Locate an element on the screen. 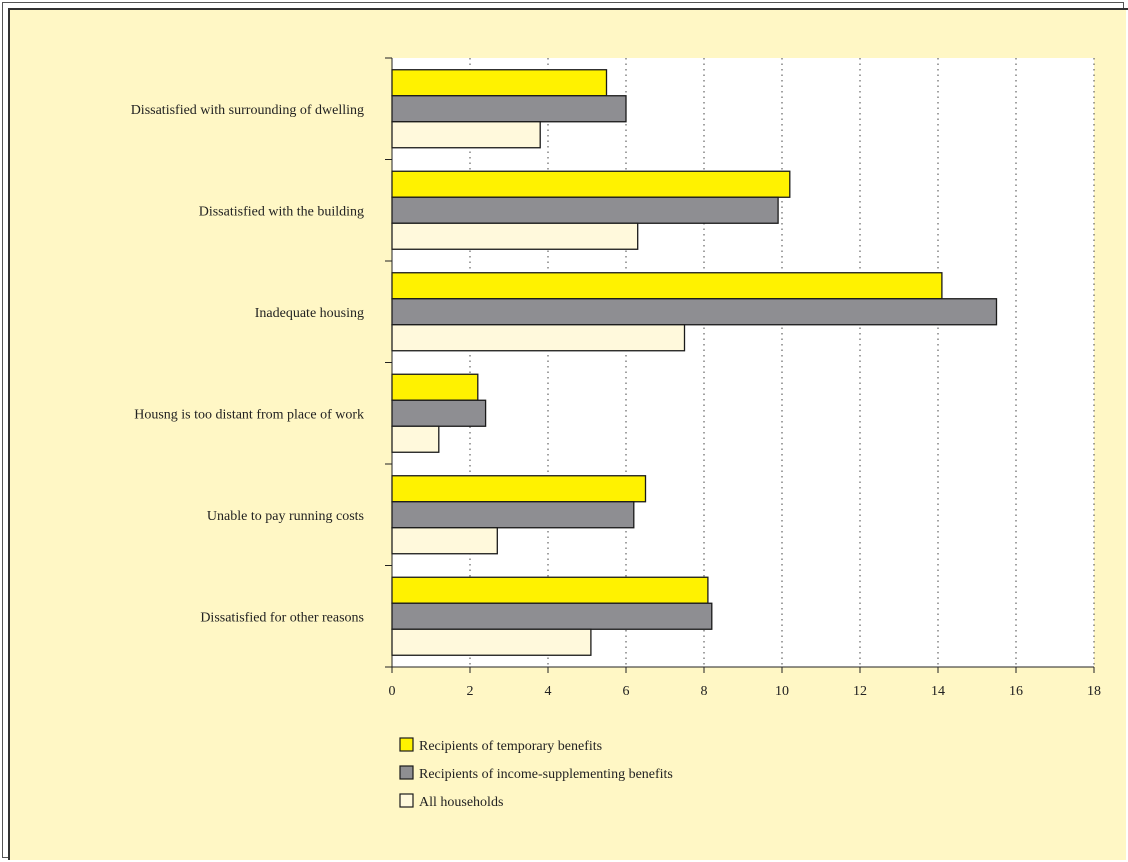  category-label: Dissatisfied for other reasons is located at coordinates (282, 617).